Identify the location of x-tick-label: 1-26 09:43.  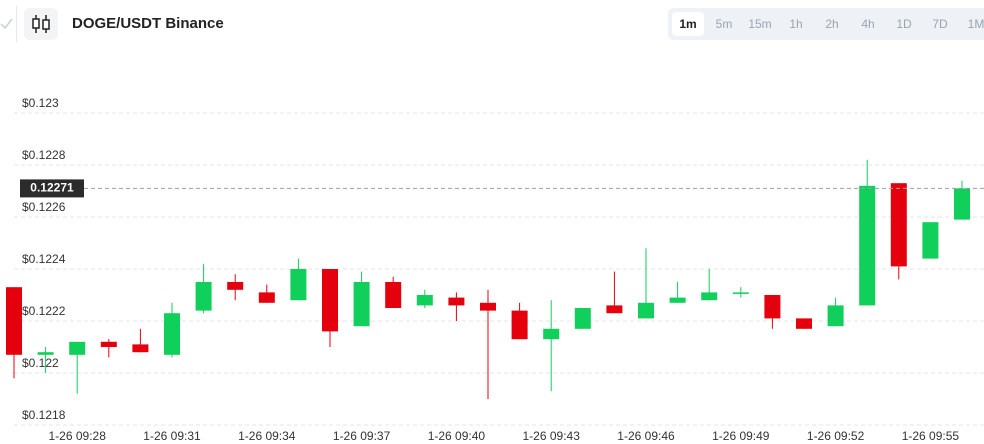
(552, 436).